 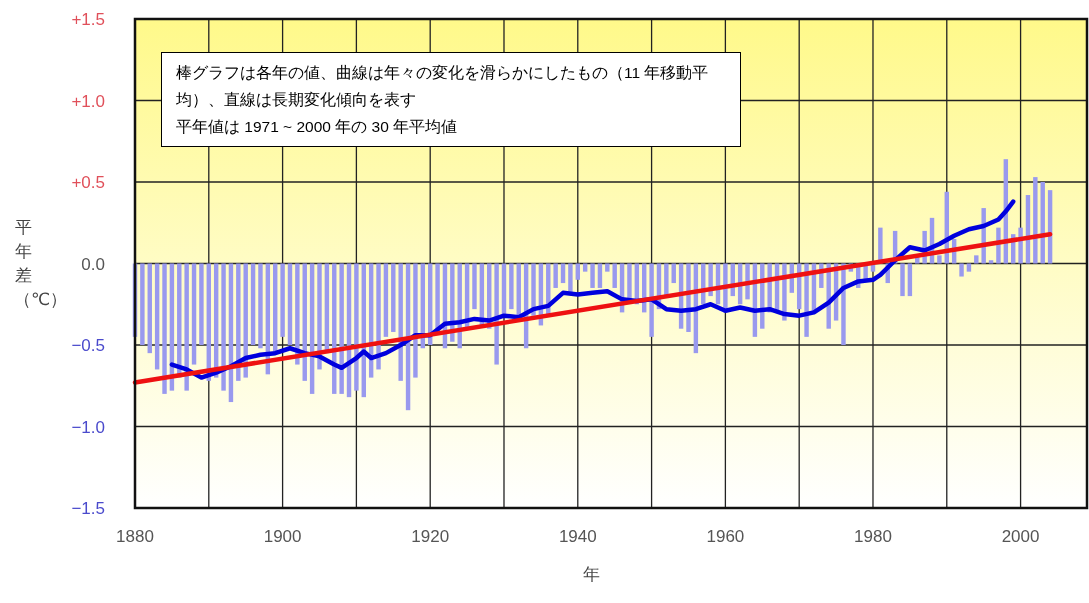 What do you see at coordinates (282, 536) in the screenshot?
I see `x-tick-label: 1900` at bounding box center [282, 536].